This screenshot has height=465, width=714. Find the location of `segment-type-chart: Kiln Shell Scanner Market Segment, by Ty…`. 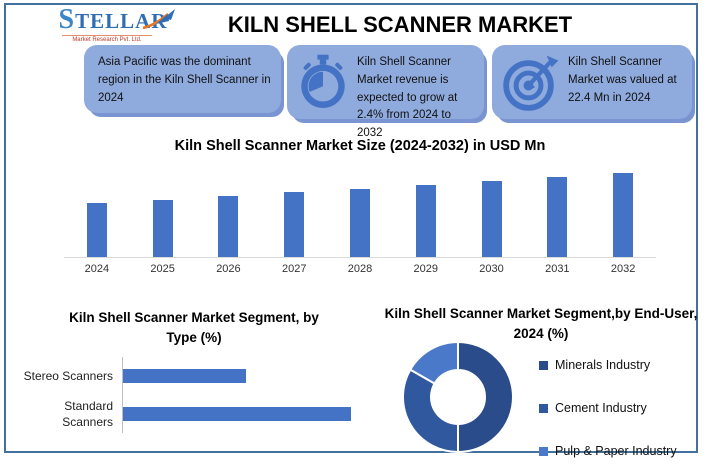

segment-type-chart: Kiln Shell Scanner Market Segment, by Ty… is located at coordinates (194, 371).